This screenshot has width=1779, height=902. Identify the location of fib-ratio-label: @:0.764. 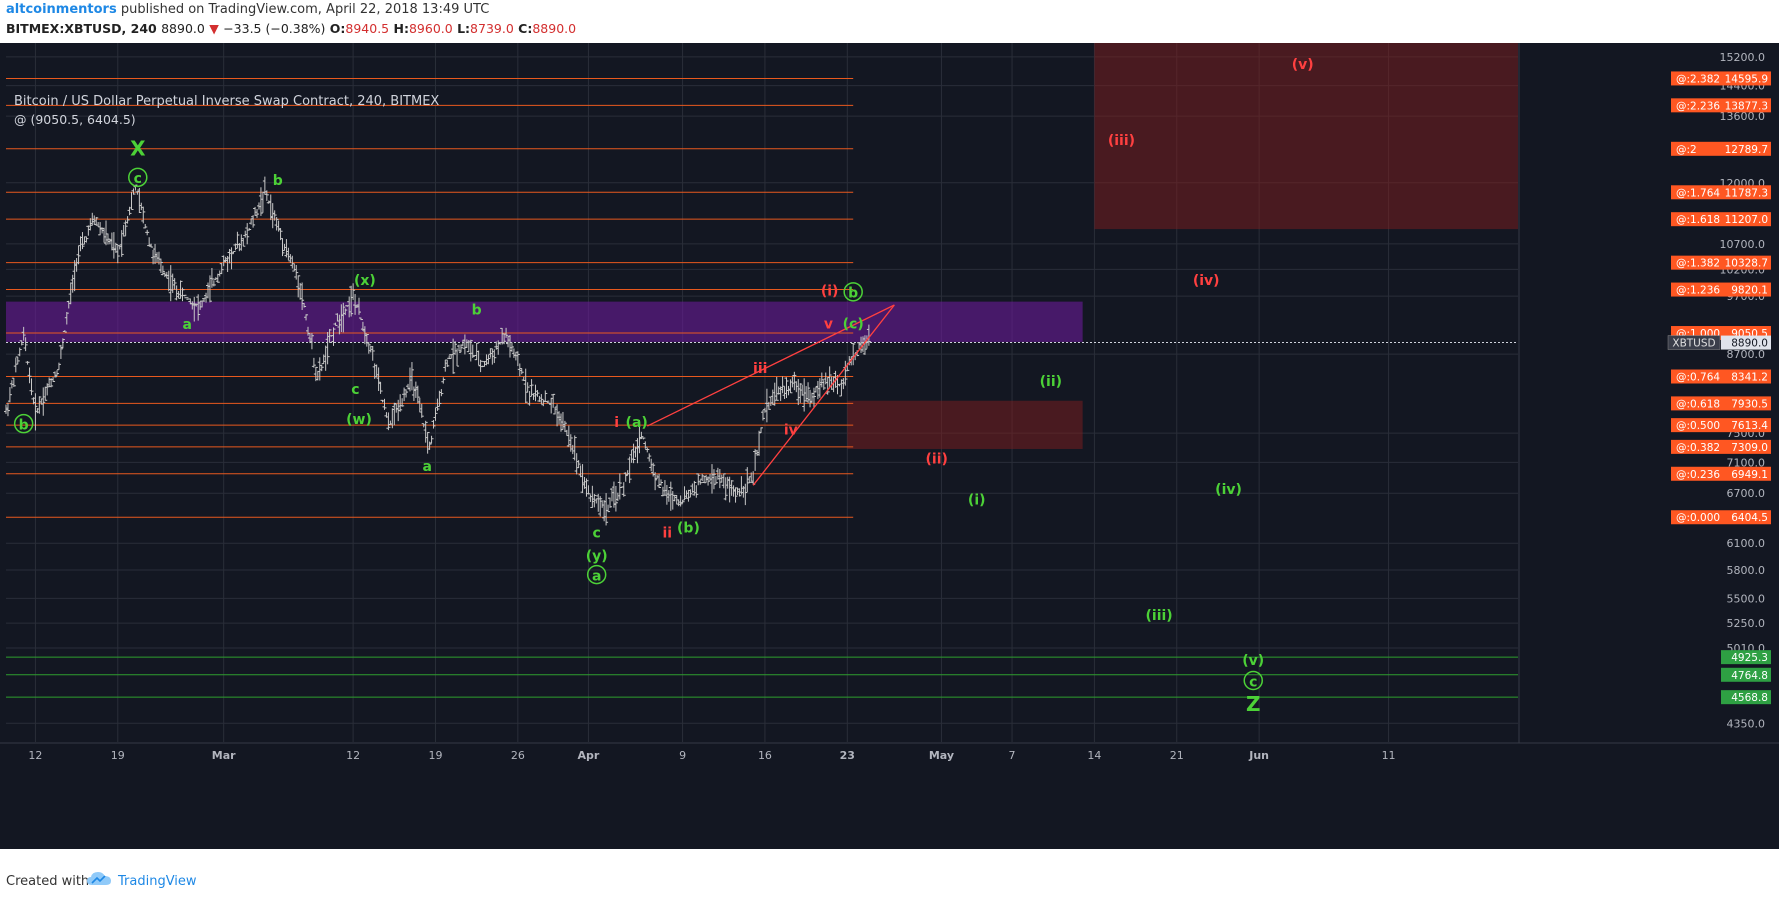
(1698, 378).